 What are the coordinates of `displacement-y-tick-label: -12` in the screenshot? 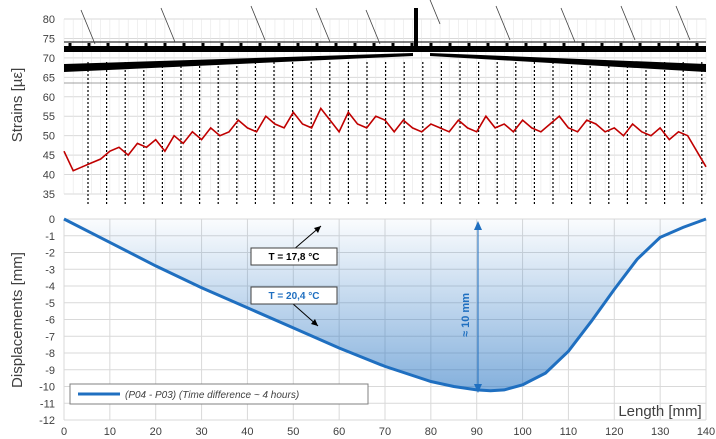 It's located at (47, 421).